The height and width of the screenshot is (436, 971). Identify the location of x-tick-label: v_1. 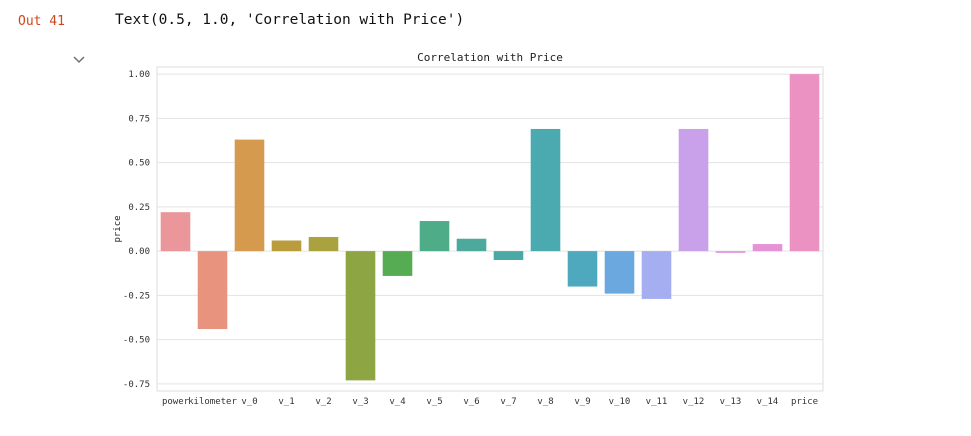
(286, 402).